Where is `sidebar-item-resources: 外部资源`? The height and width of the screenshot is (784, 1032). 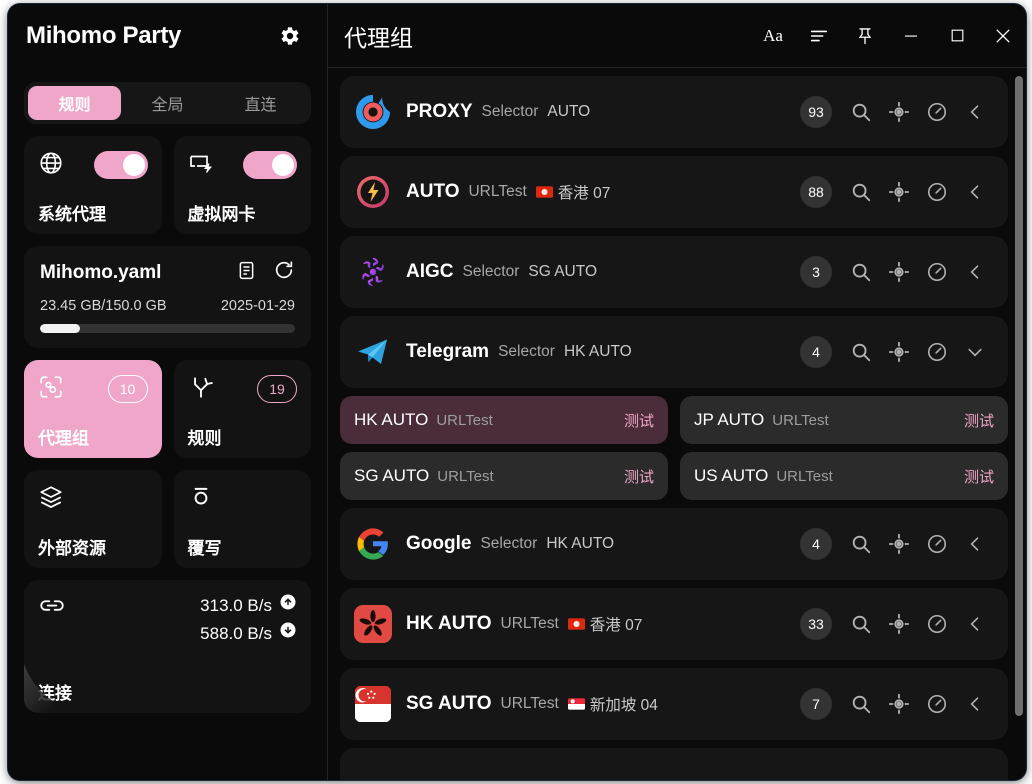 sidebar-item-resources: 外部资源 is located at coordinates (93, 519).